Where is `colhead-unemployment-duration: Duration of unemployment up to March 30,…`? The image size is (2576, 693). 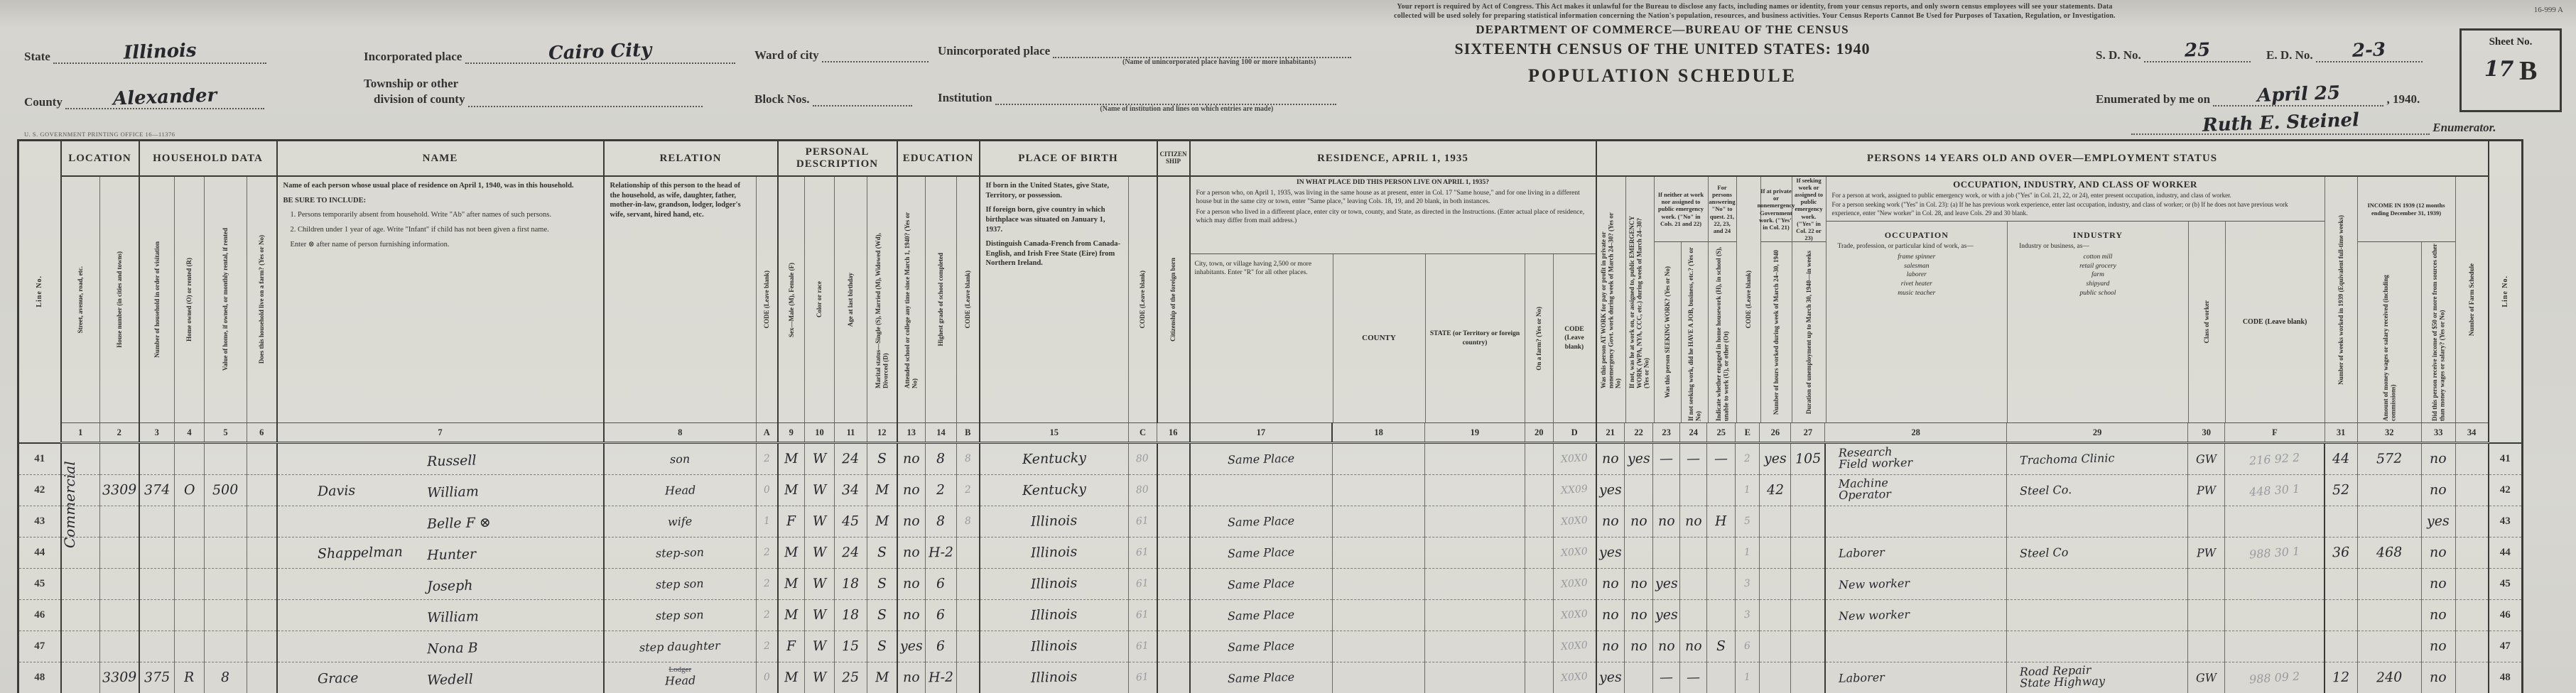 colhead-unemployment-duration: Duration of unemployment up to March 30,… is located at coordinates (1808, 332).